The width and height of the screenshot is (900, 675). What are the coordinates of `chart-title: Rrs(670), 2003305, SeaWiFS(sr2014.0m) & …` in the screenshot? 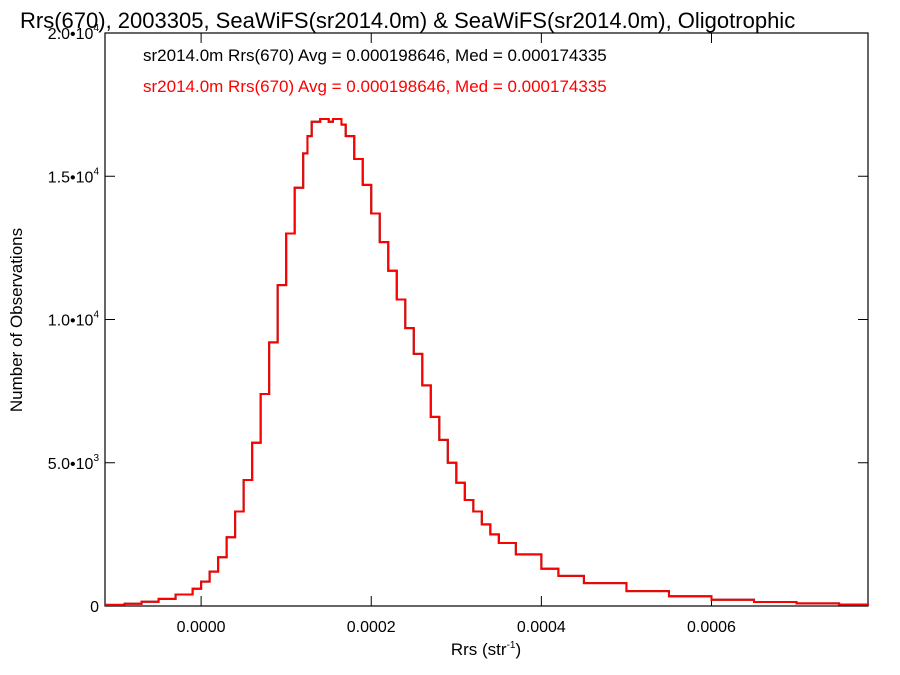 It's located at (407, 20).